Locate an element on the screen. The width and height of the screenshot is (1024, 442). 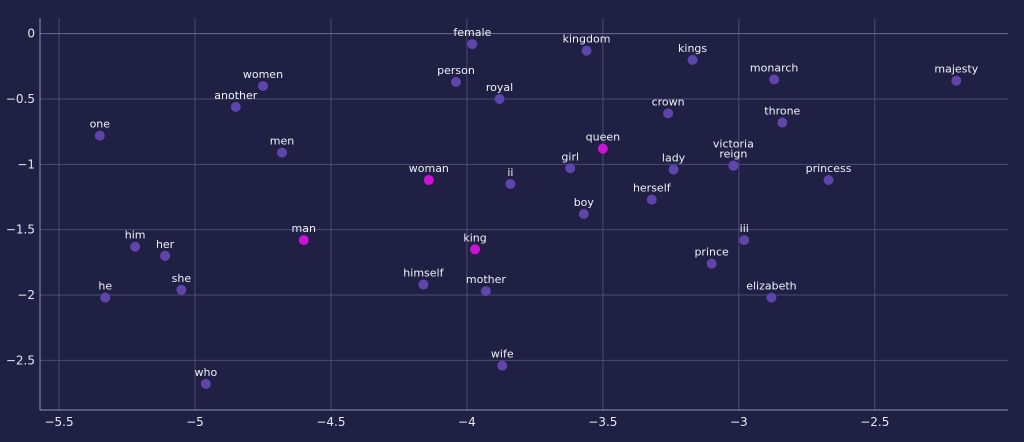
point-label-female: female is located at coordinates (472, 32).